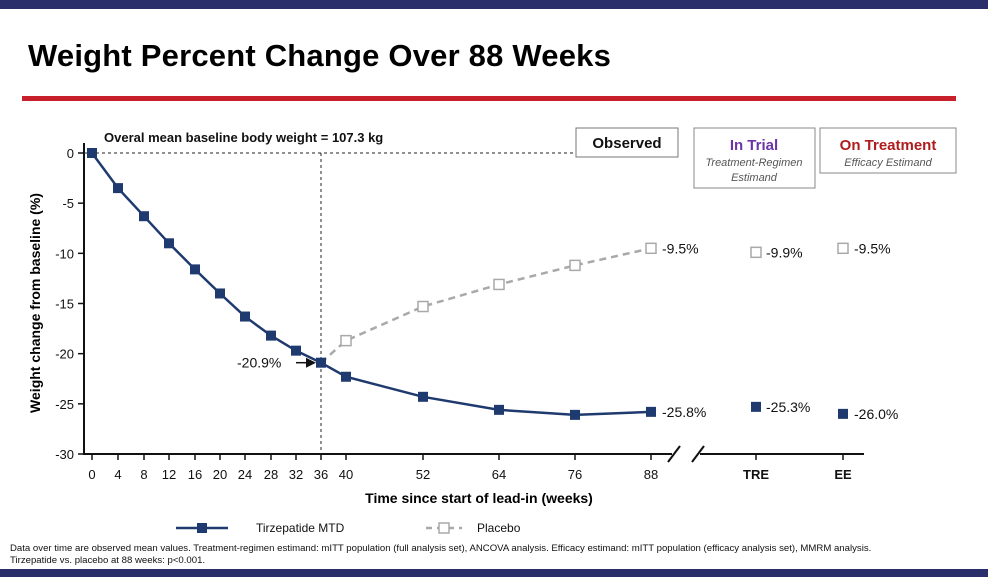  I want to click on page-title: Weight Percent Change Over 88 Weeks, so click(320, 55).